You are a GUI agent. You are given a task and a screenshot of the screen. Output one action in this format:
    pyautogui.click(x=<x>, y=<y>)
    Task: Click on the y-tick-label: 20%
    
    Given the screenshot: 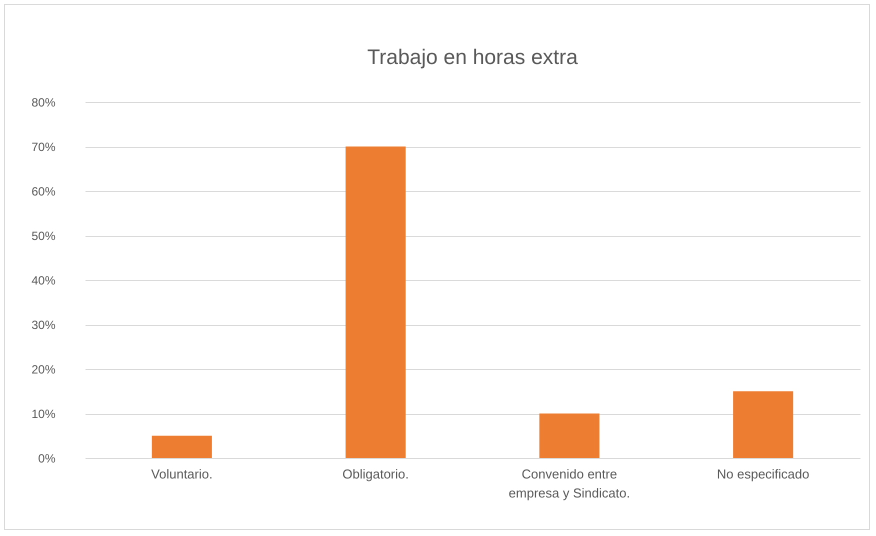 What is the action you would take?
    pyautogui.click(x=43, y=369)
    